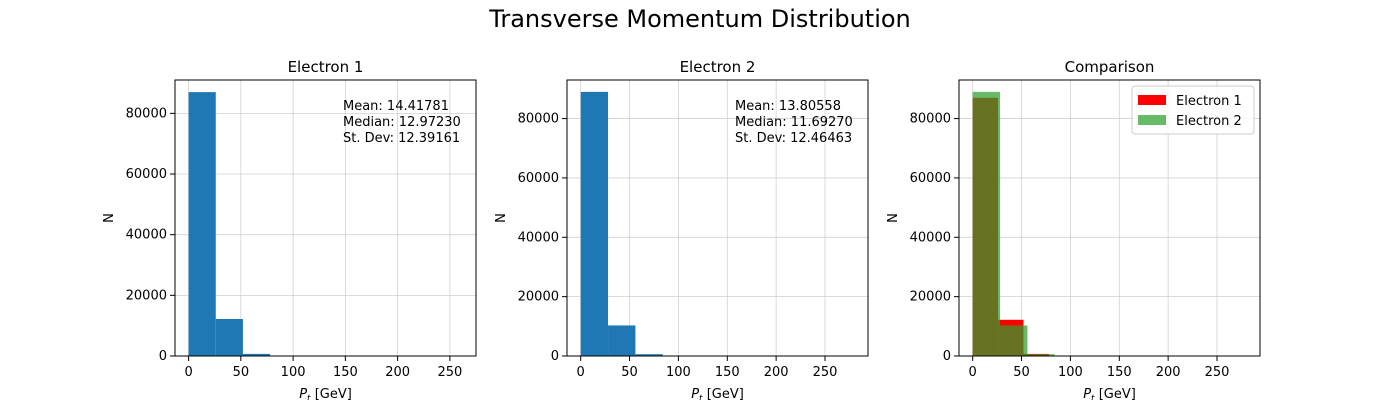 Image resolution: width=1400 pixels, height=400 pixels. I want to click on figure-title: Transverse Momentum Distribution, so click(699, 19).